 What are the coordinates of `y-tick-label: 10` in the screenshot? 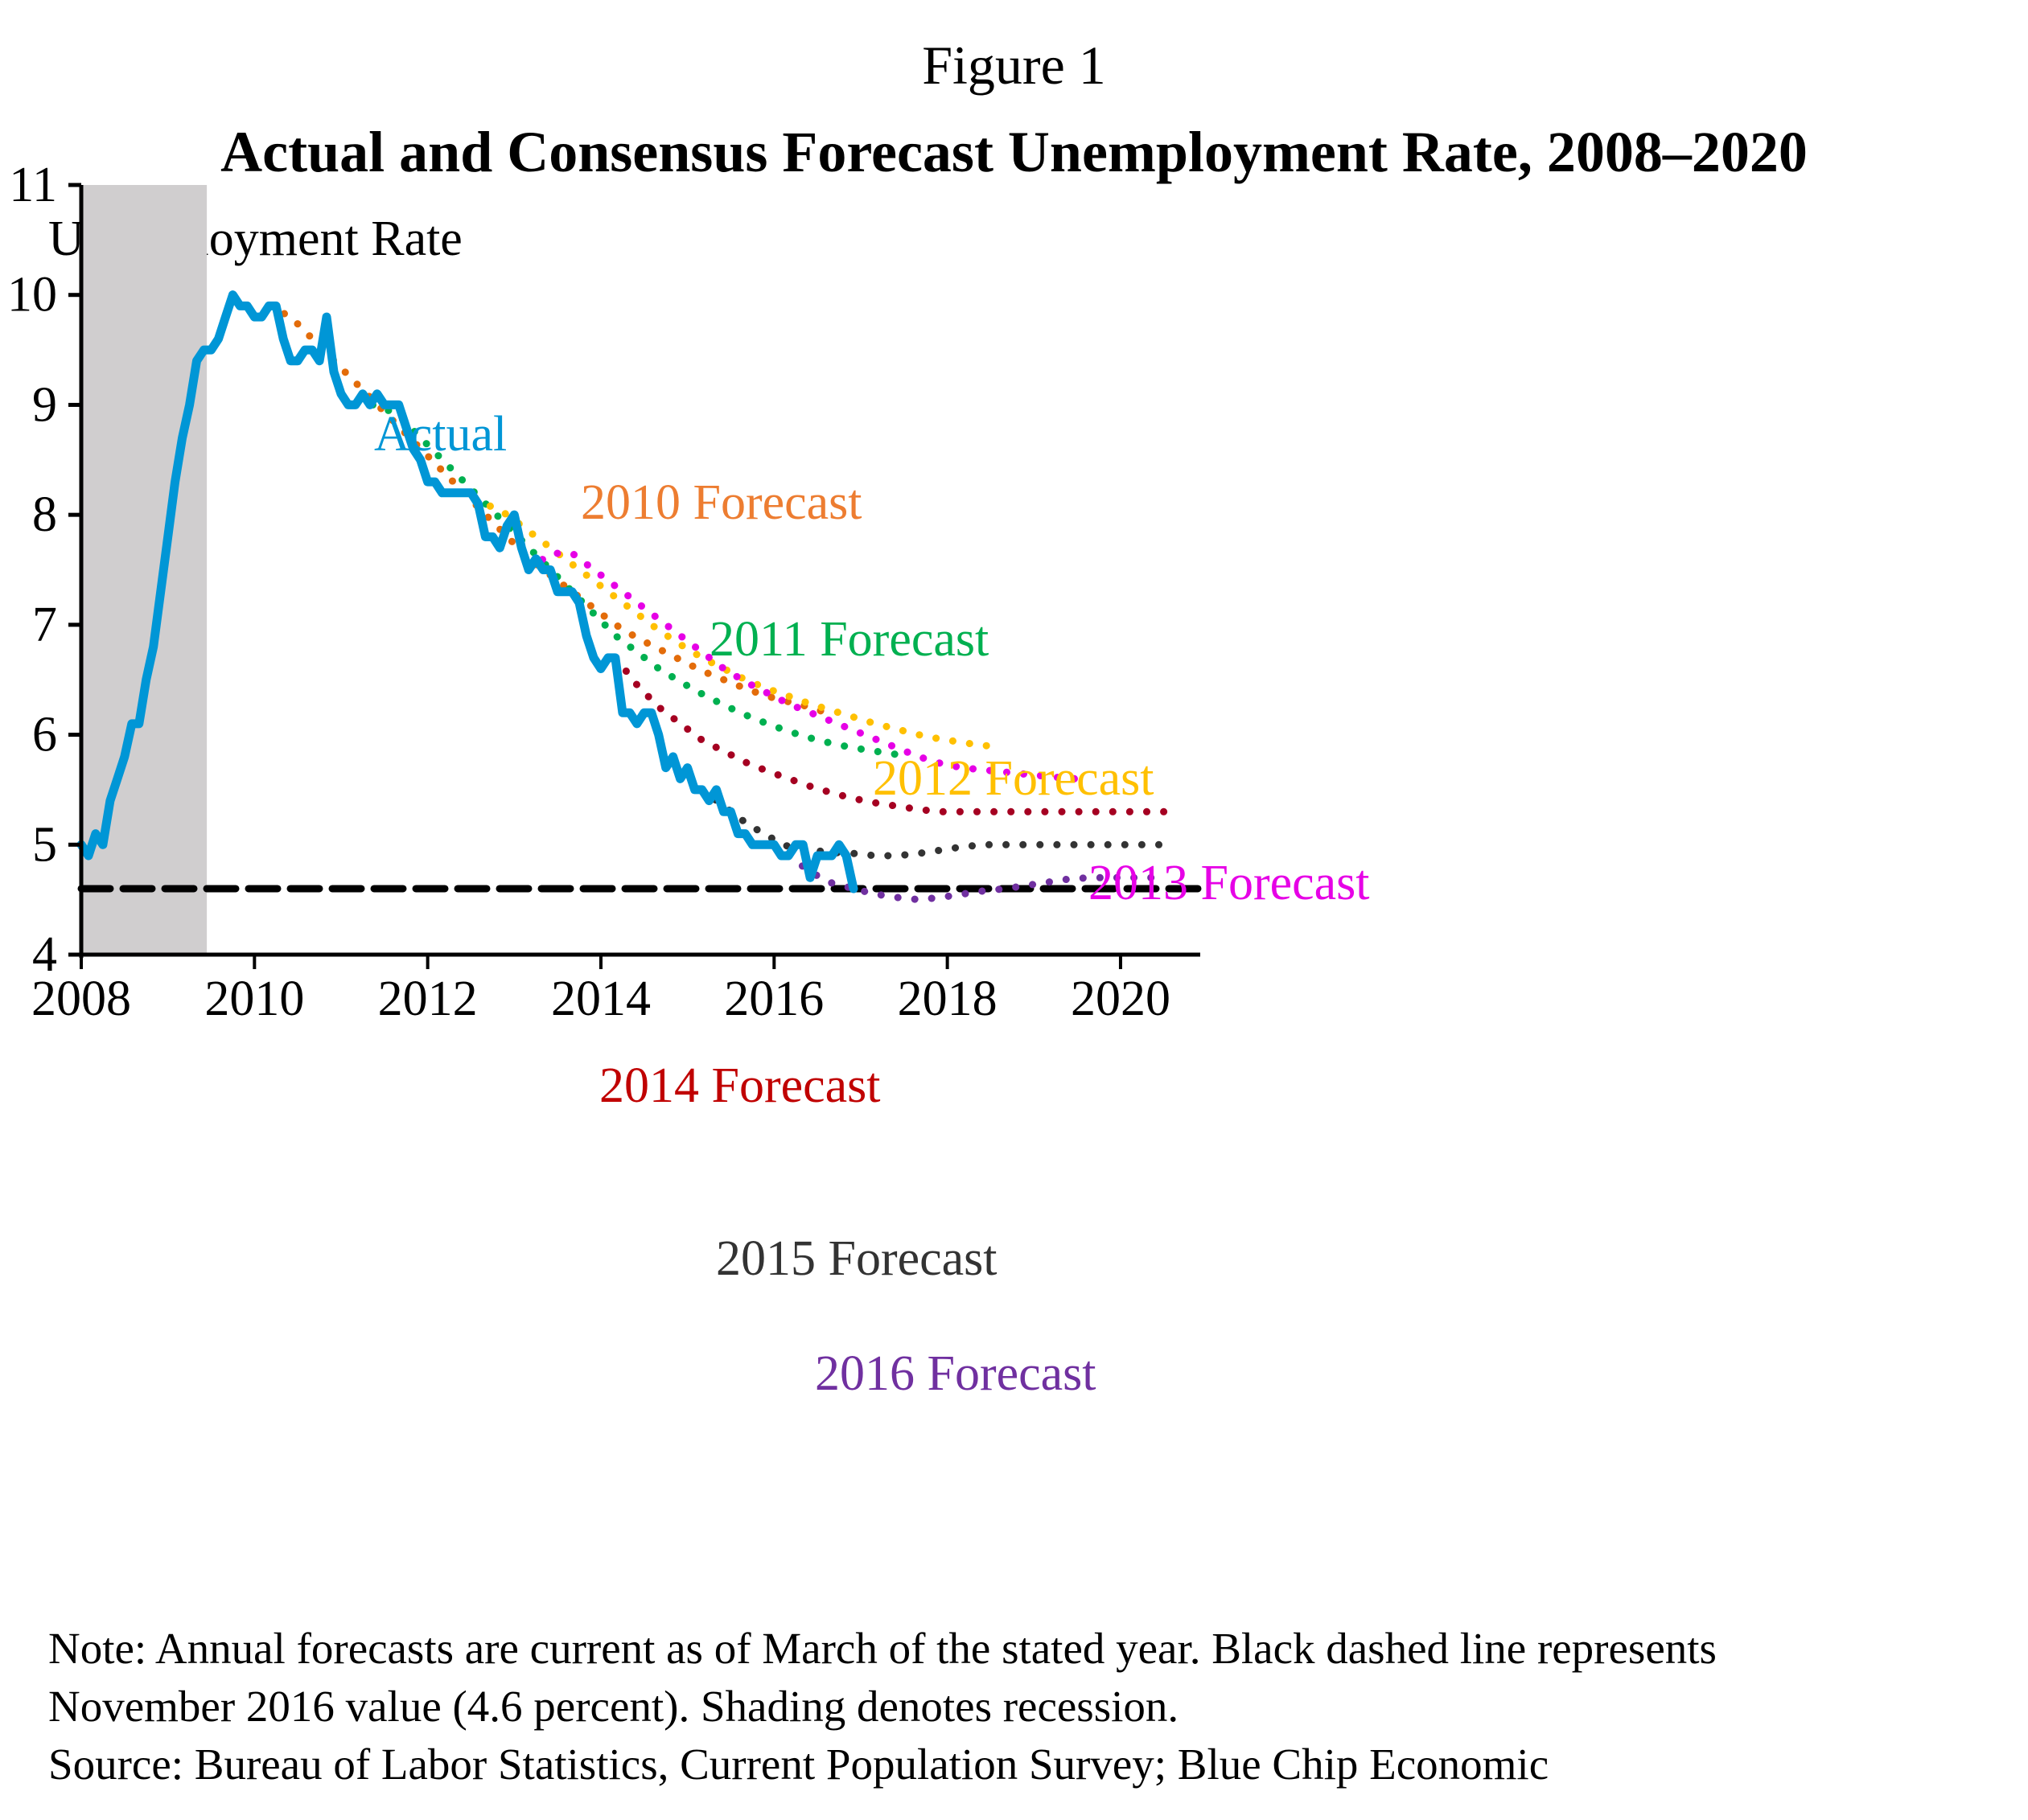 It's located at (32, 295).